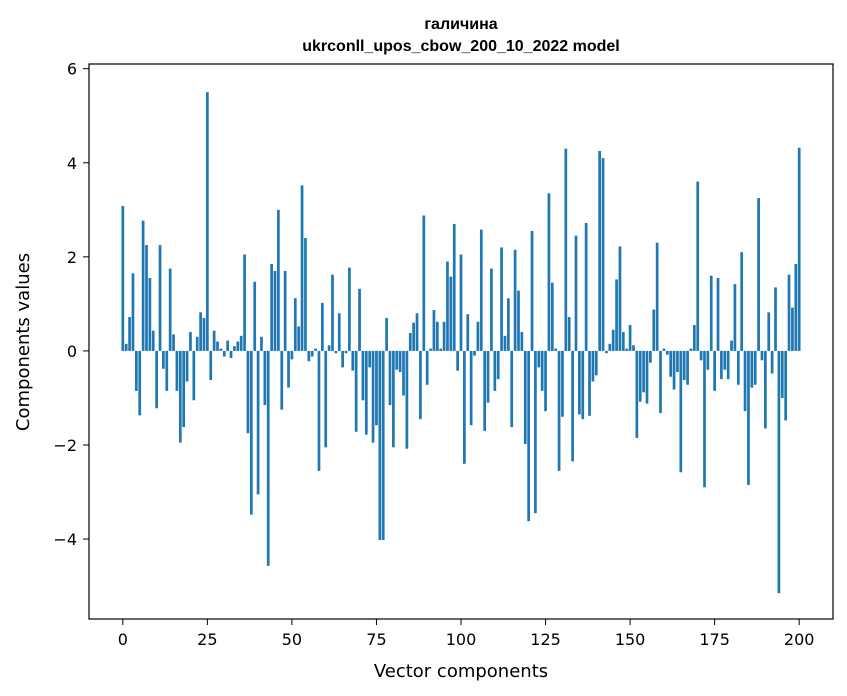 This screenshot has width=847, height=696. Describe the element at coordinates (65, 539) in the screenshot. I see `y-tick-label: −4` at that location.